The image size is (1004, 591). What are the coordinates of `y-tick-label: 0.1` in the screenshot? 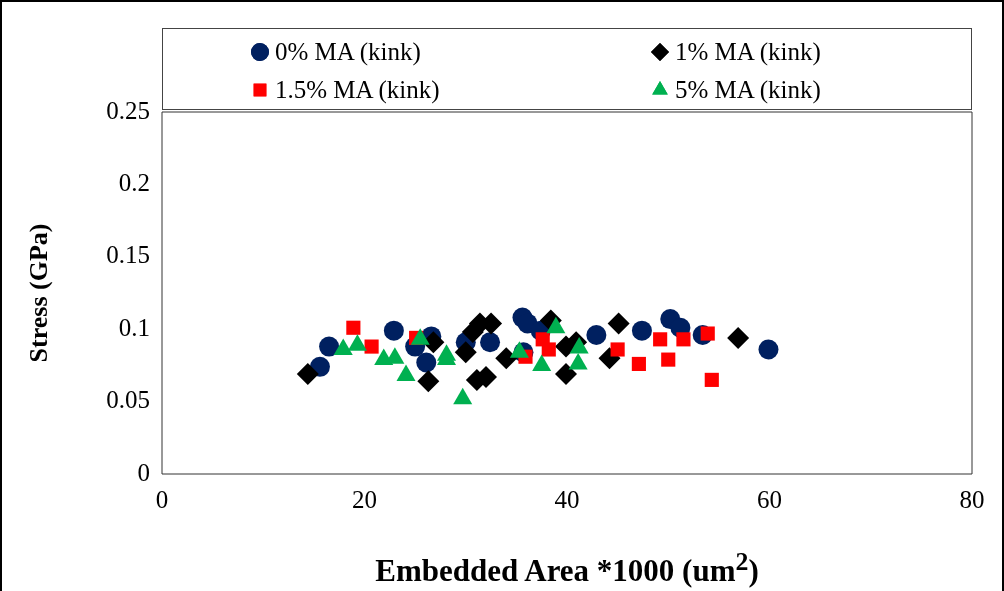 It's located at (134, 327).